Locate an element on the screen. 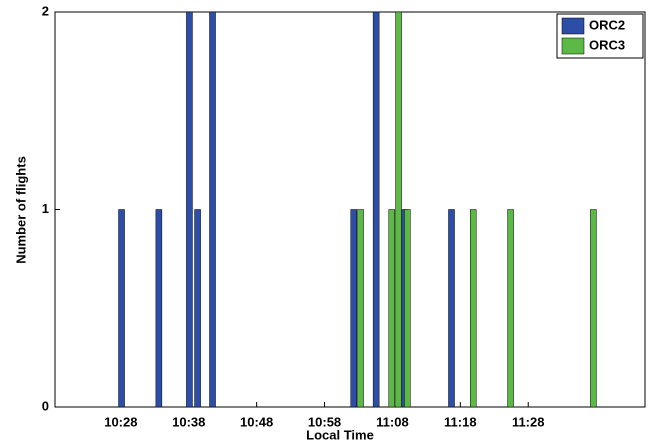  x-tick-label: 10:48 is located at coordinates (256, 421).